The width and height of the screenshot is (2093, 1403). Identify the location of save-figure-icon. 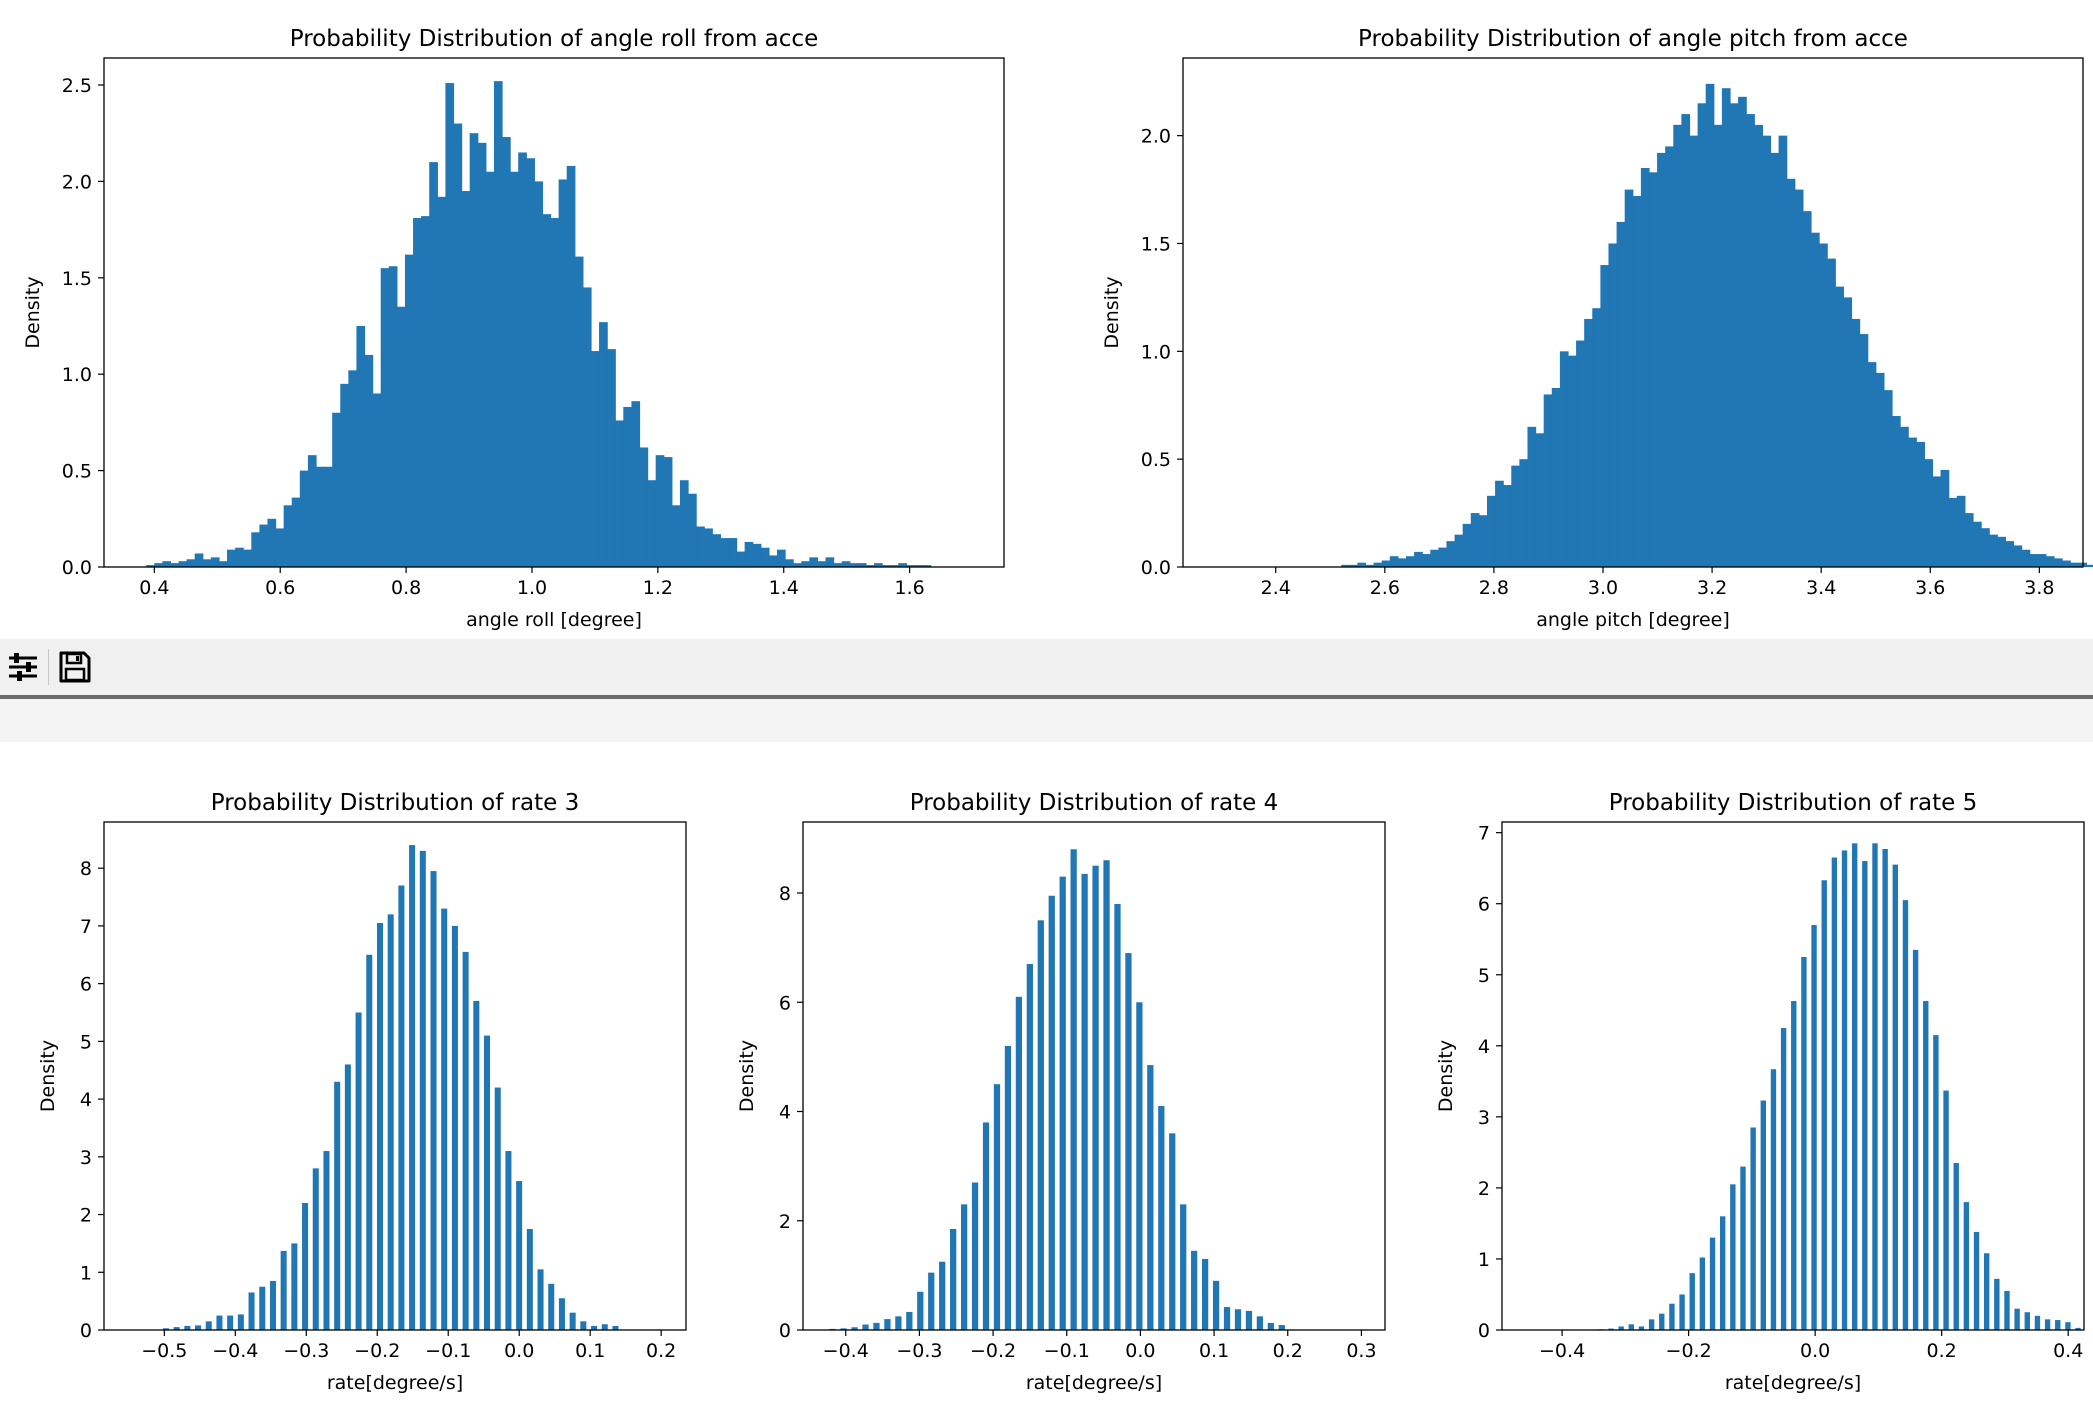
(75, 667).